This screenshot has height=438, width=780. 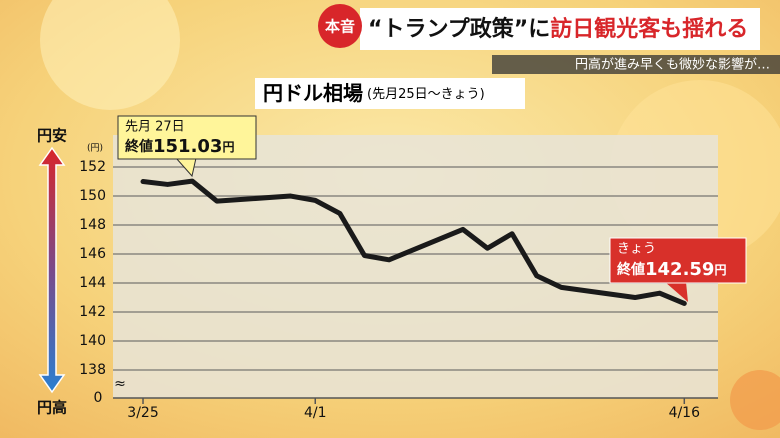 What do you see at coordinates (52, 270) in the screenshot?
I see `direction-arrow` at bounding box center [52, 270].